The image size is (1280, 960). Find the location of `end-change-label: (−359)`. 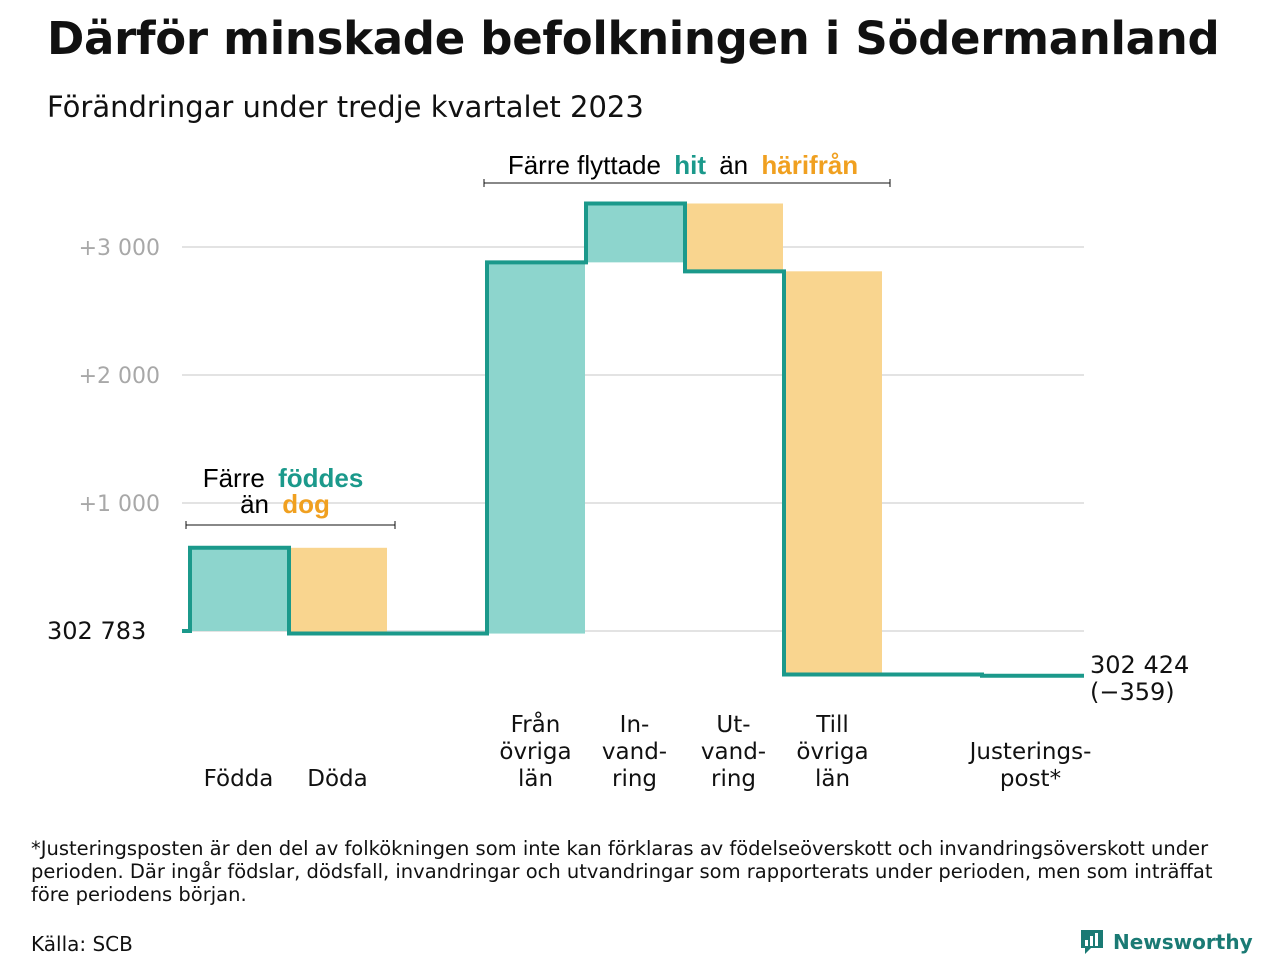

end-change-label: (−359) is located at coordinates (1132, 692).